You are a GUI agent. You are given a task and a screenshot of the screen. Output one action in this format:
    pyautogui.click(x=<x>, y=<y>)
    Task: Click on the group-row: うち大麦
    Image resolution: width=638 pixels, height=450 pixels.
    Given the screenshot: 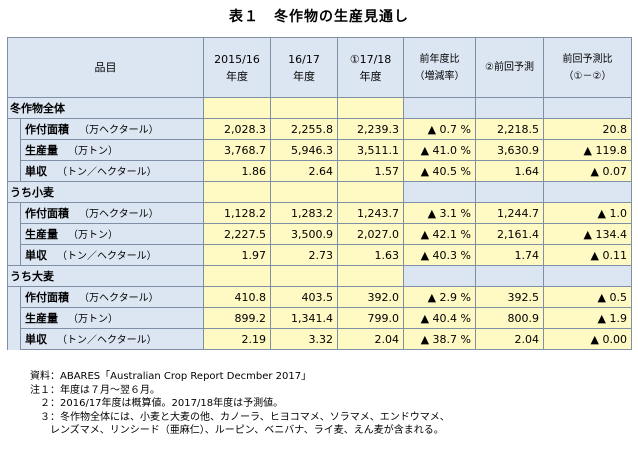 What is the action you would take?
    pyautogui.click(x=319, y=276)
    